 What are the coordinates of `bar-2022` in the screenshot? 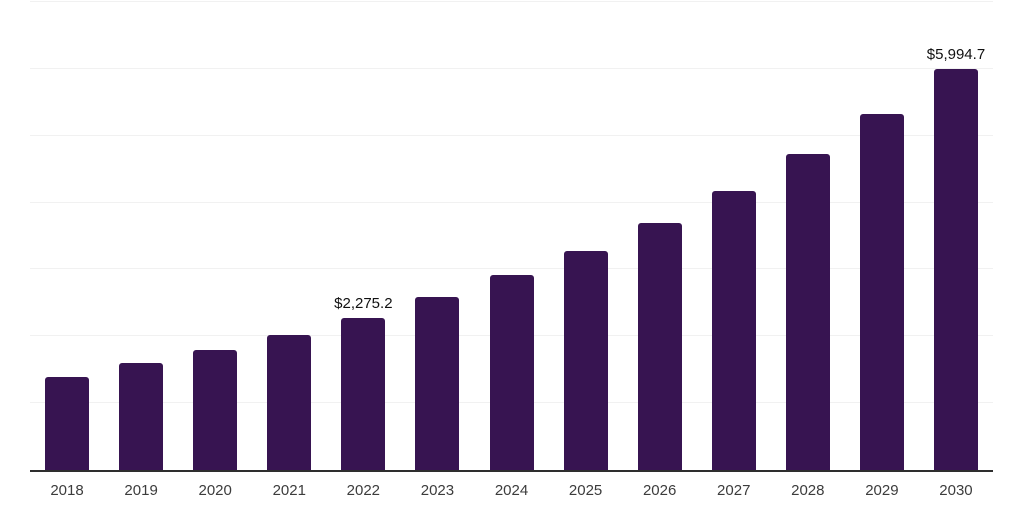 It's located at (363, 393).